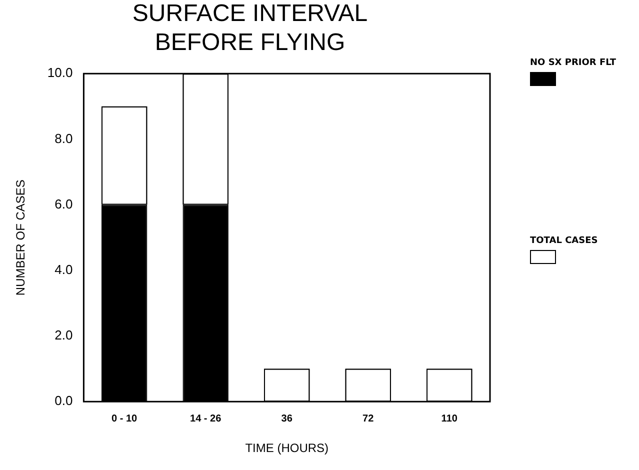  What do you see at coordinates (287, 418) in the screenshot?
I see `x-tick-label: 36` at bounding box center [287, 418].